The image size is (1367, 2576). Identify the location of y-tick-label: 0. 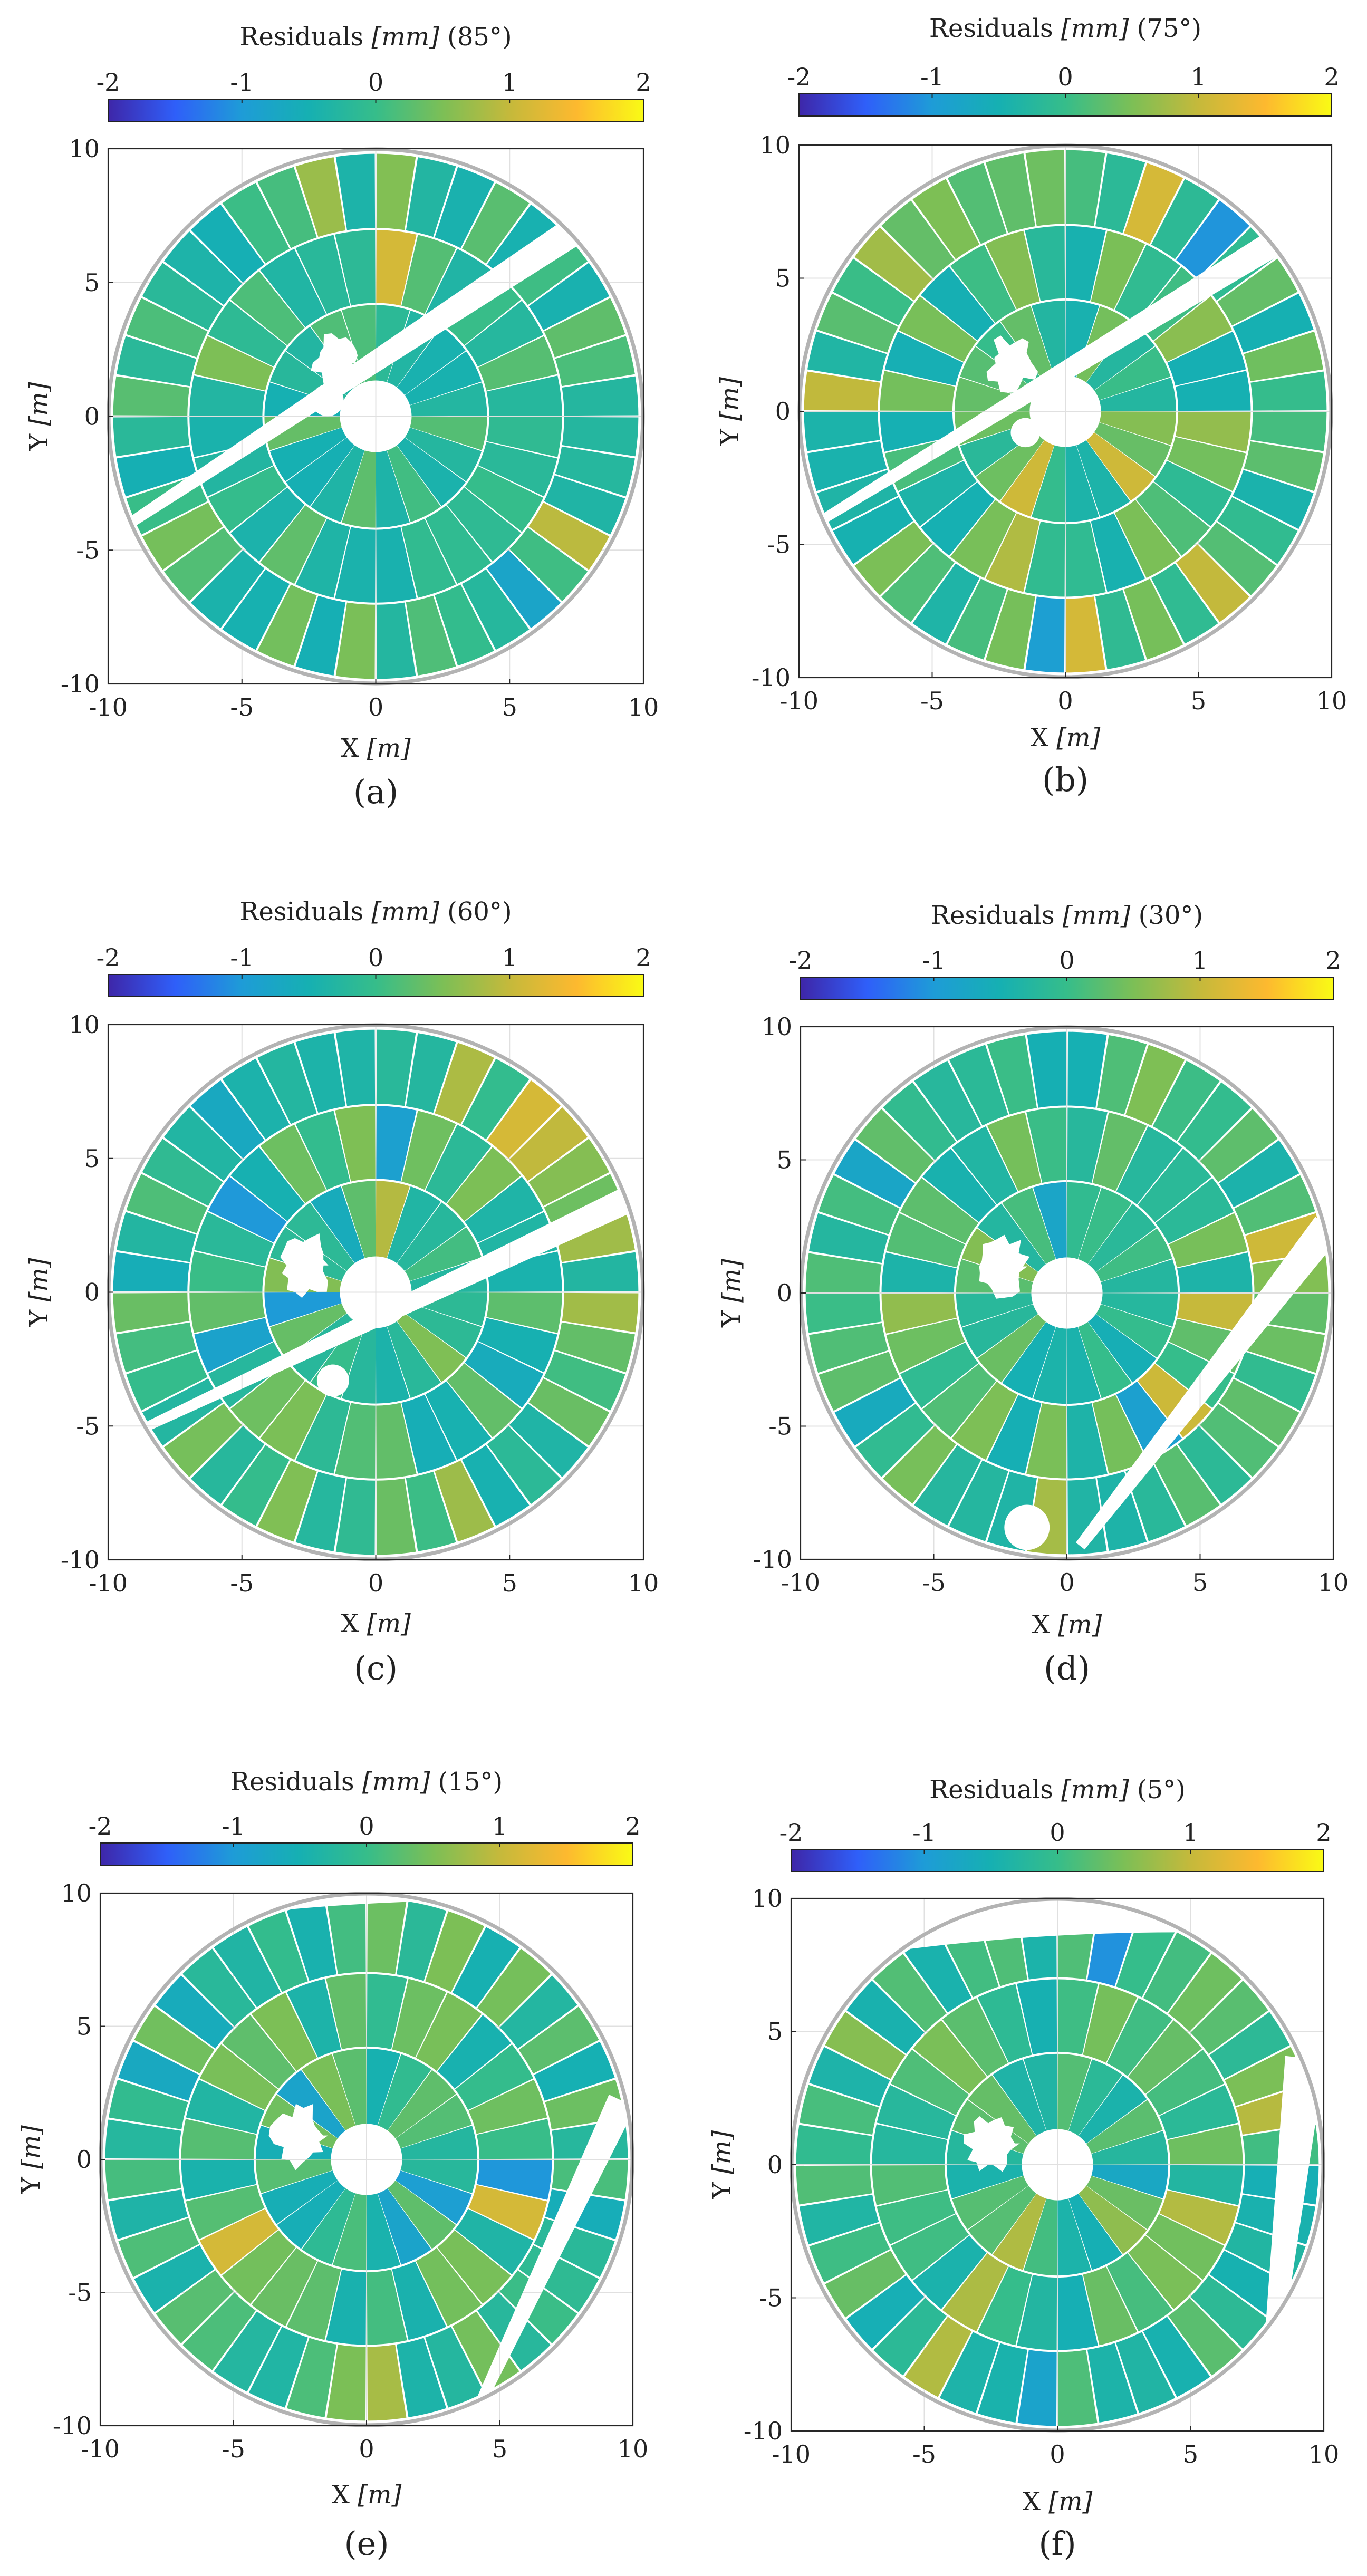
(92, 1292).